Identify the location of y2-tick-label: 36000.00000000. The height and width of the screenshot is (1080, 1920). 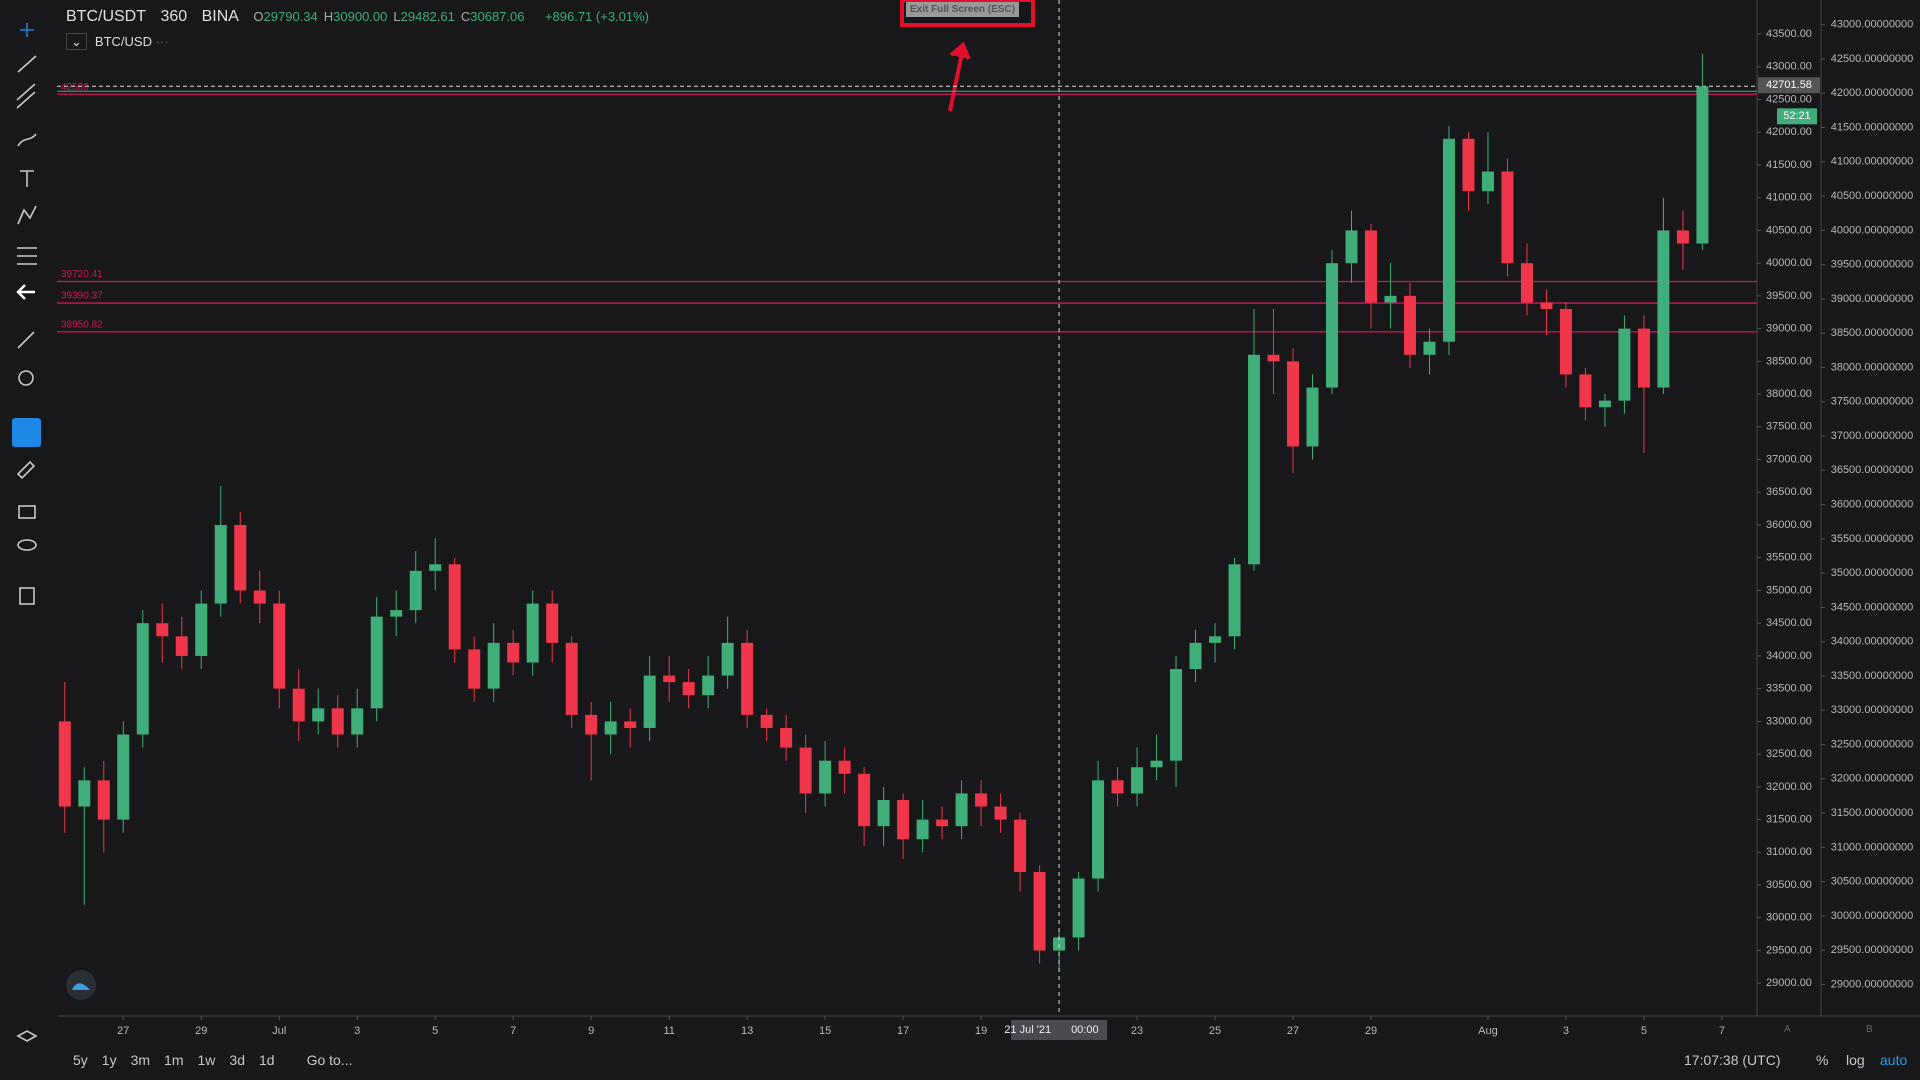
(1872, 504).